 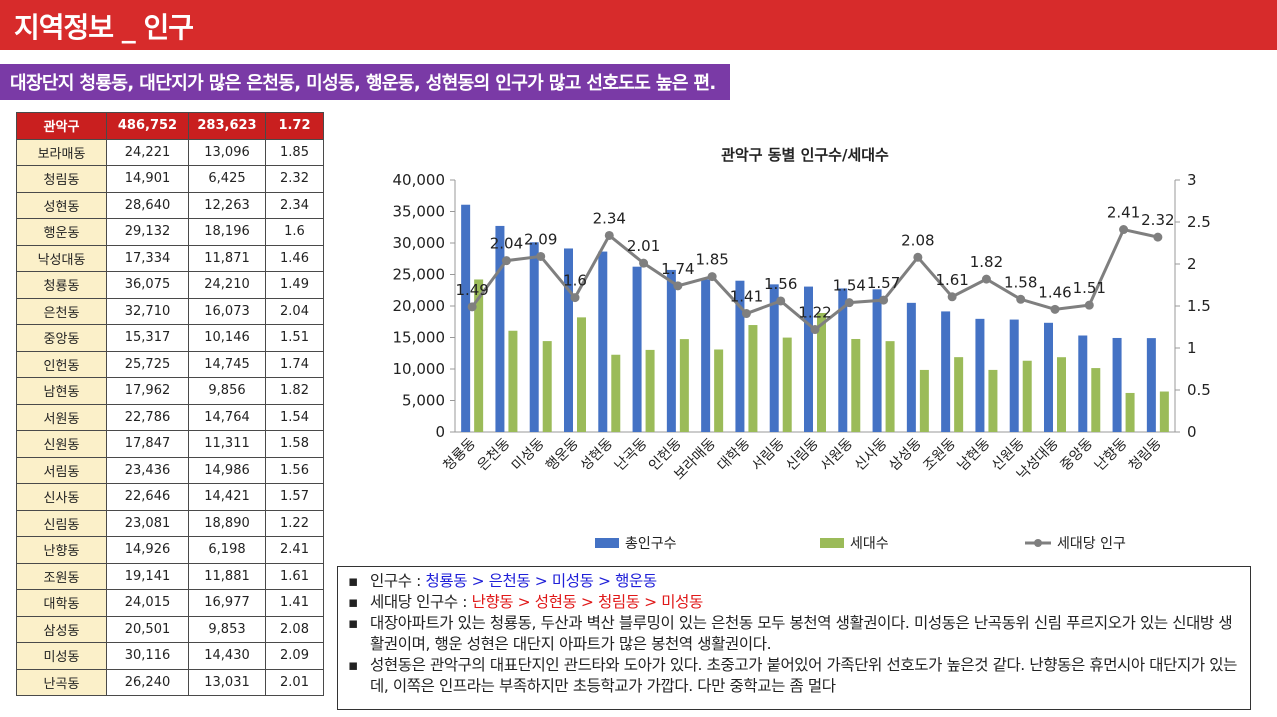 I want to click on note-text: 청룡동 > 은천동 > 미성동 > 행운동, so click(x=541, y=581).